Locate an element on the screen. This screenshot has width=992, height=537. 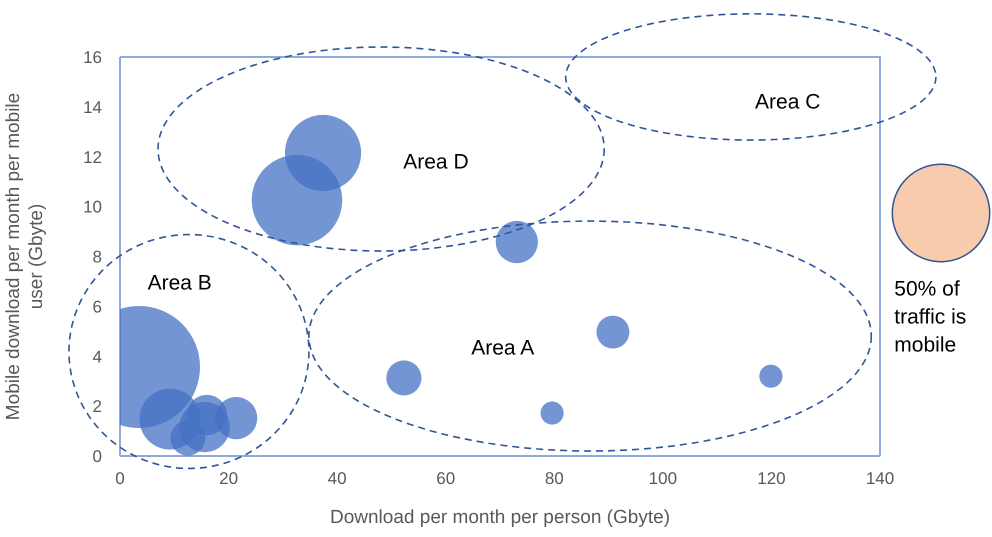
y-tick-label: 14 is located at coordinates (92, 107).